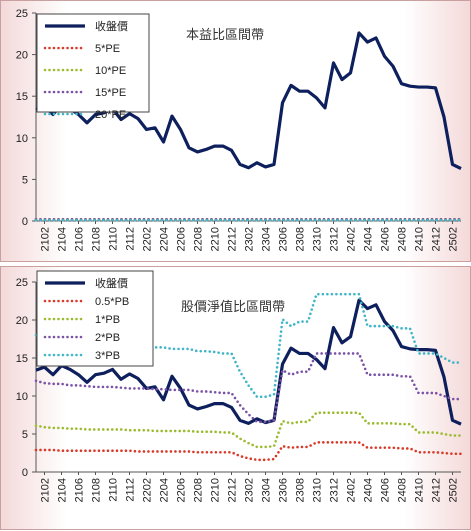  What do you see at coordinates (107, 338) in the screenshot?
I see `legend-label-3: 2*PB` at bounding box center [107, 338].